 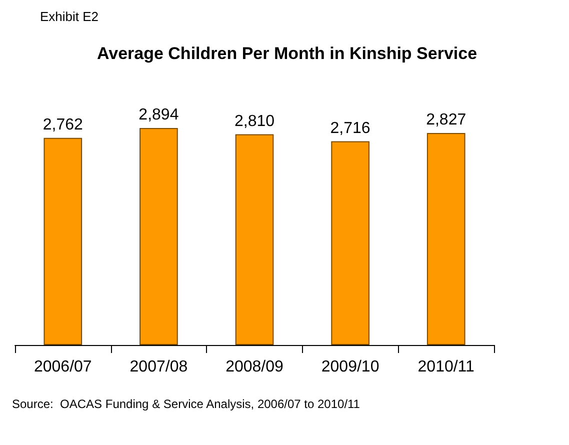 What do you see at coordinates (350, 128) in the screenshot?
I see `data-label: 2,716` at bounding box center [350, 128].